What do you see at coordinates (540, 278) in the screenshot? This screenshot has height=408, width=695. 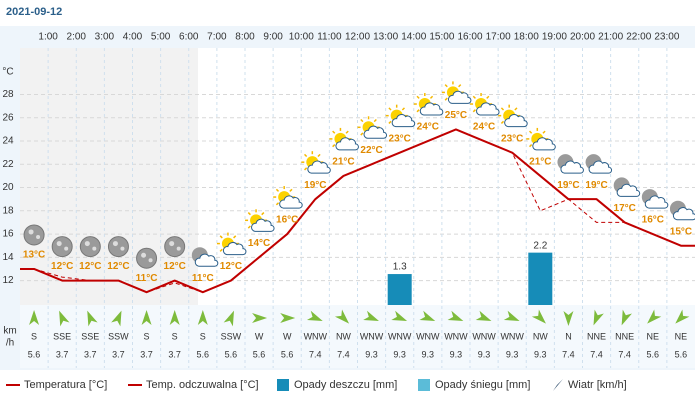 I see `precip-bar` at bounding box center [540, 278].